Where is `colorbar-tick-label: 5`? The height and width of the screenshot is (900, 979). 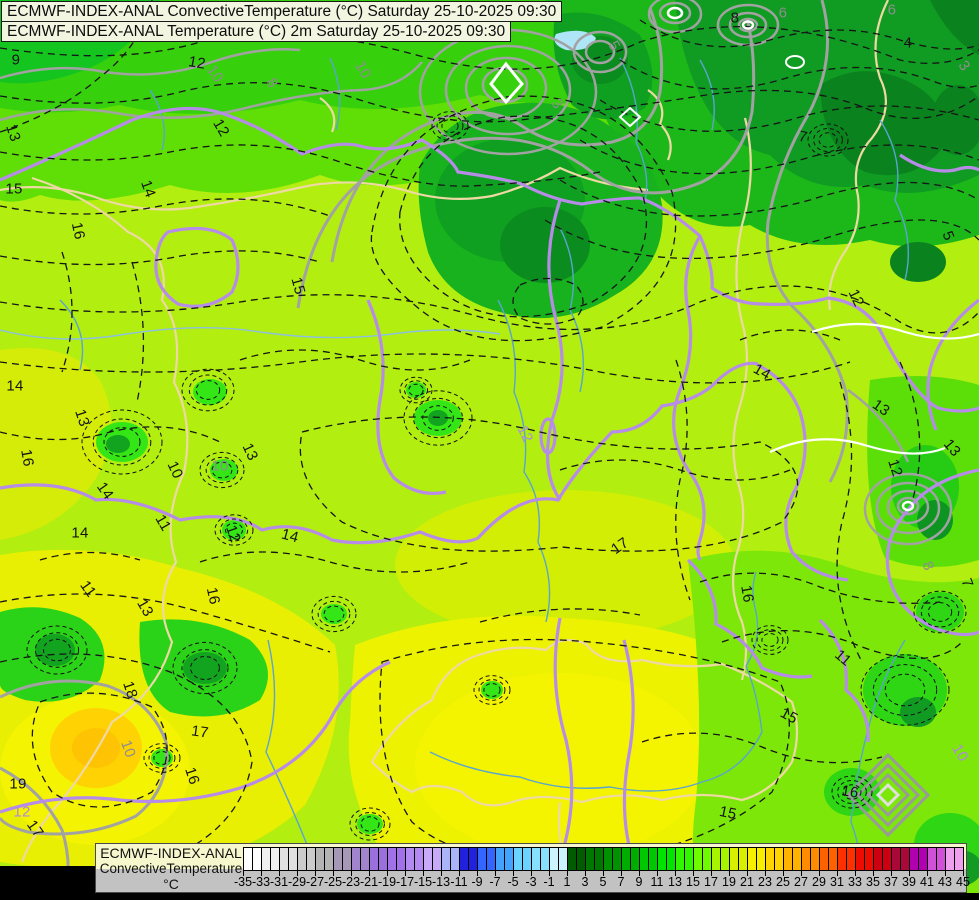
colorbar-tick-label: 5 is located at coordinates (603, 882).